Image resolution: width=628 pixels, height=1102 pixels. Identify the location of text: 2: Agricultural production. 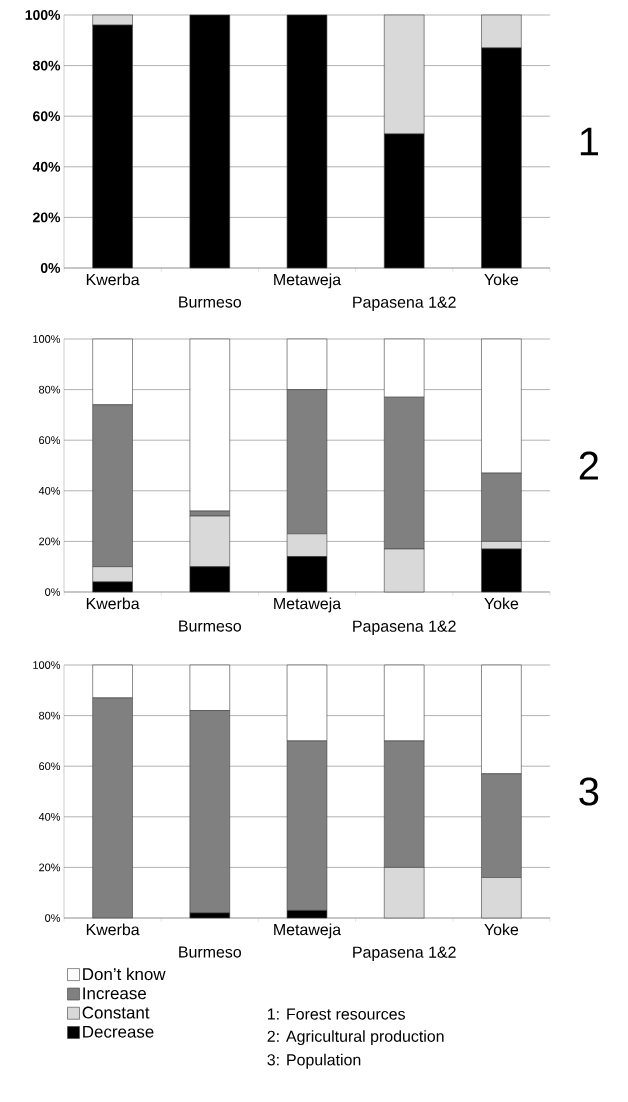
(355, 1038).